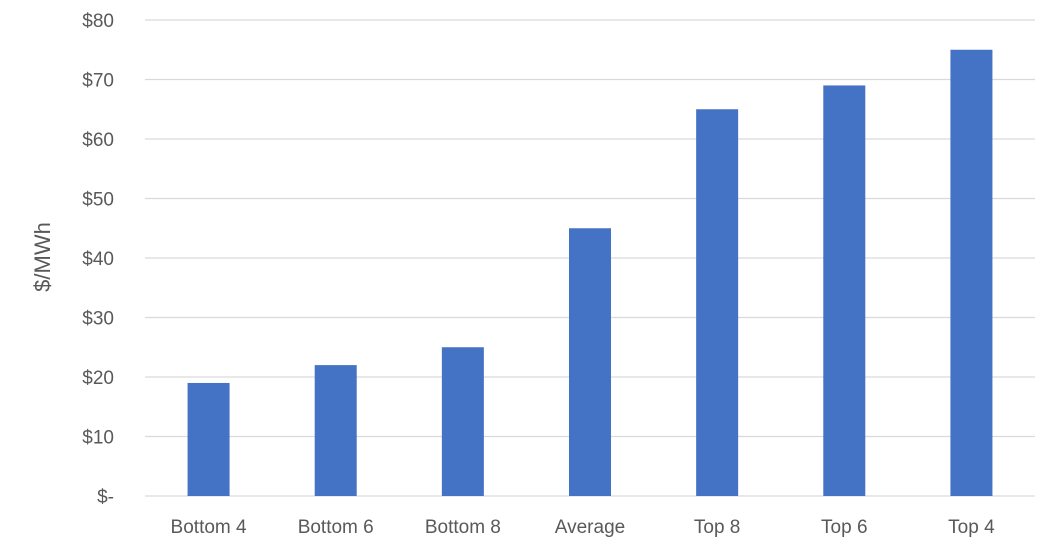  Describe the element at coordinates (463, 527) in the screenshot. I see `x-tick-label: Bottom 8` at that location.